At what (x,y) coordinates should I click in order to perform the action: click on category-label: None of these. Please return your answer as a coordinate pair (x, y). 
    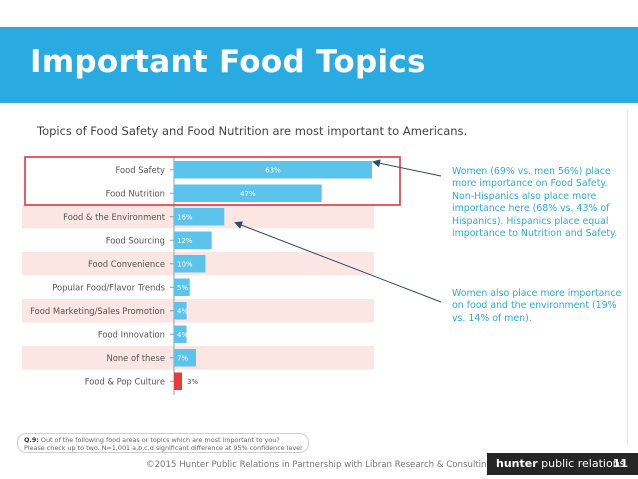
    Looking at the image, I should click on (135, 358).